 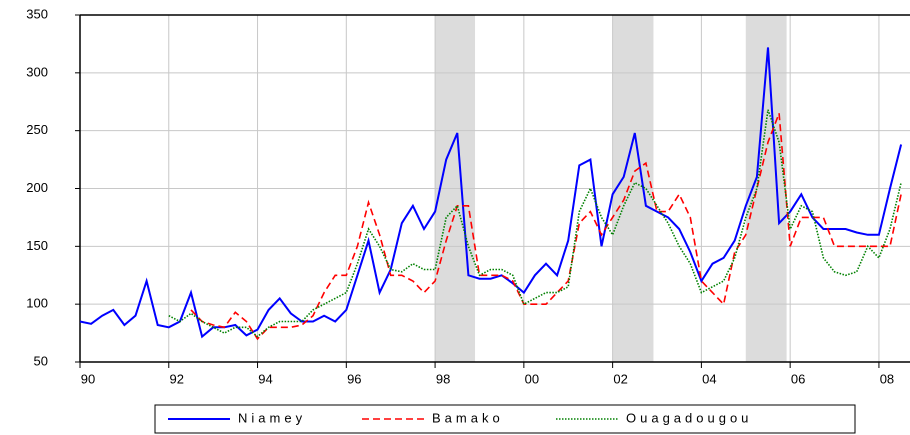 I want to click on x-tick-label: 08, so click(x=887, y=378).